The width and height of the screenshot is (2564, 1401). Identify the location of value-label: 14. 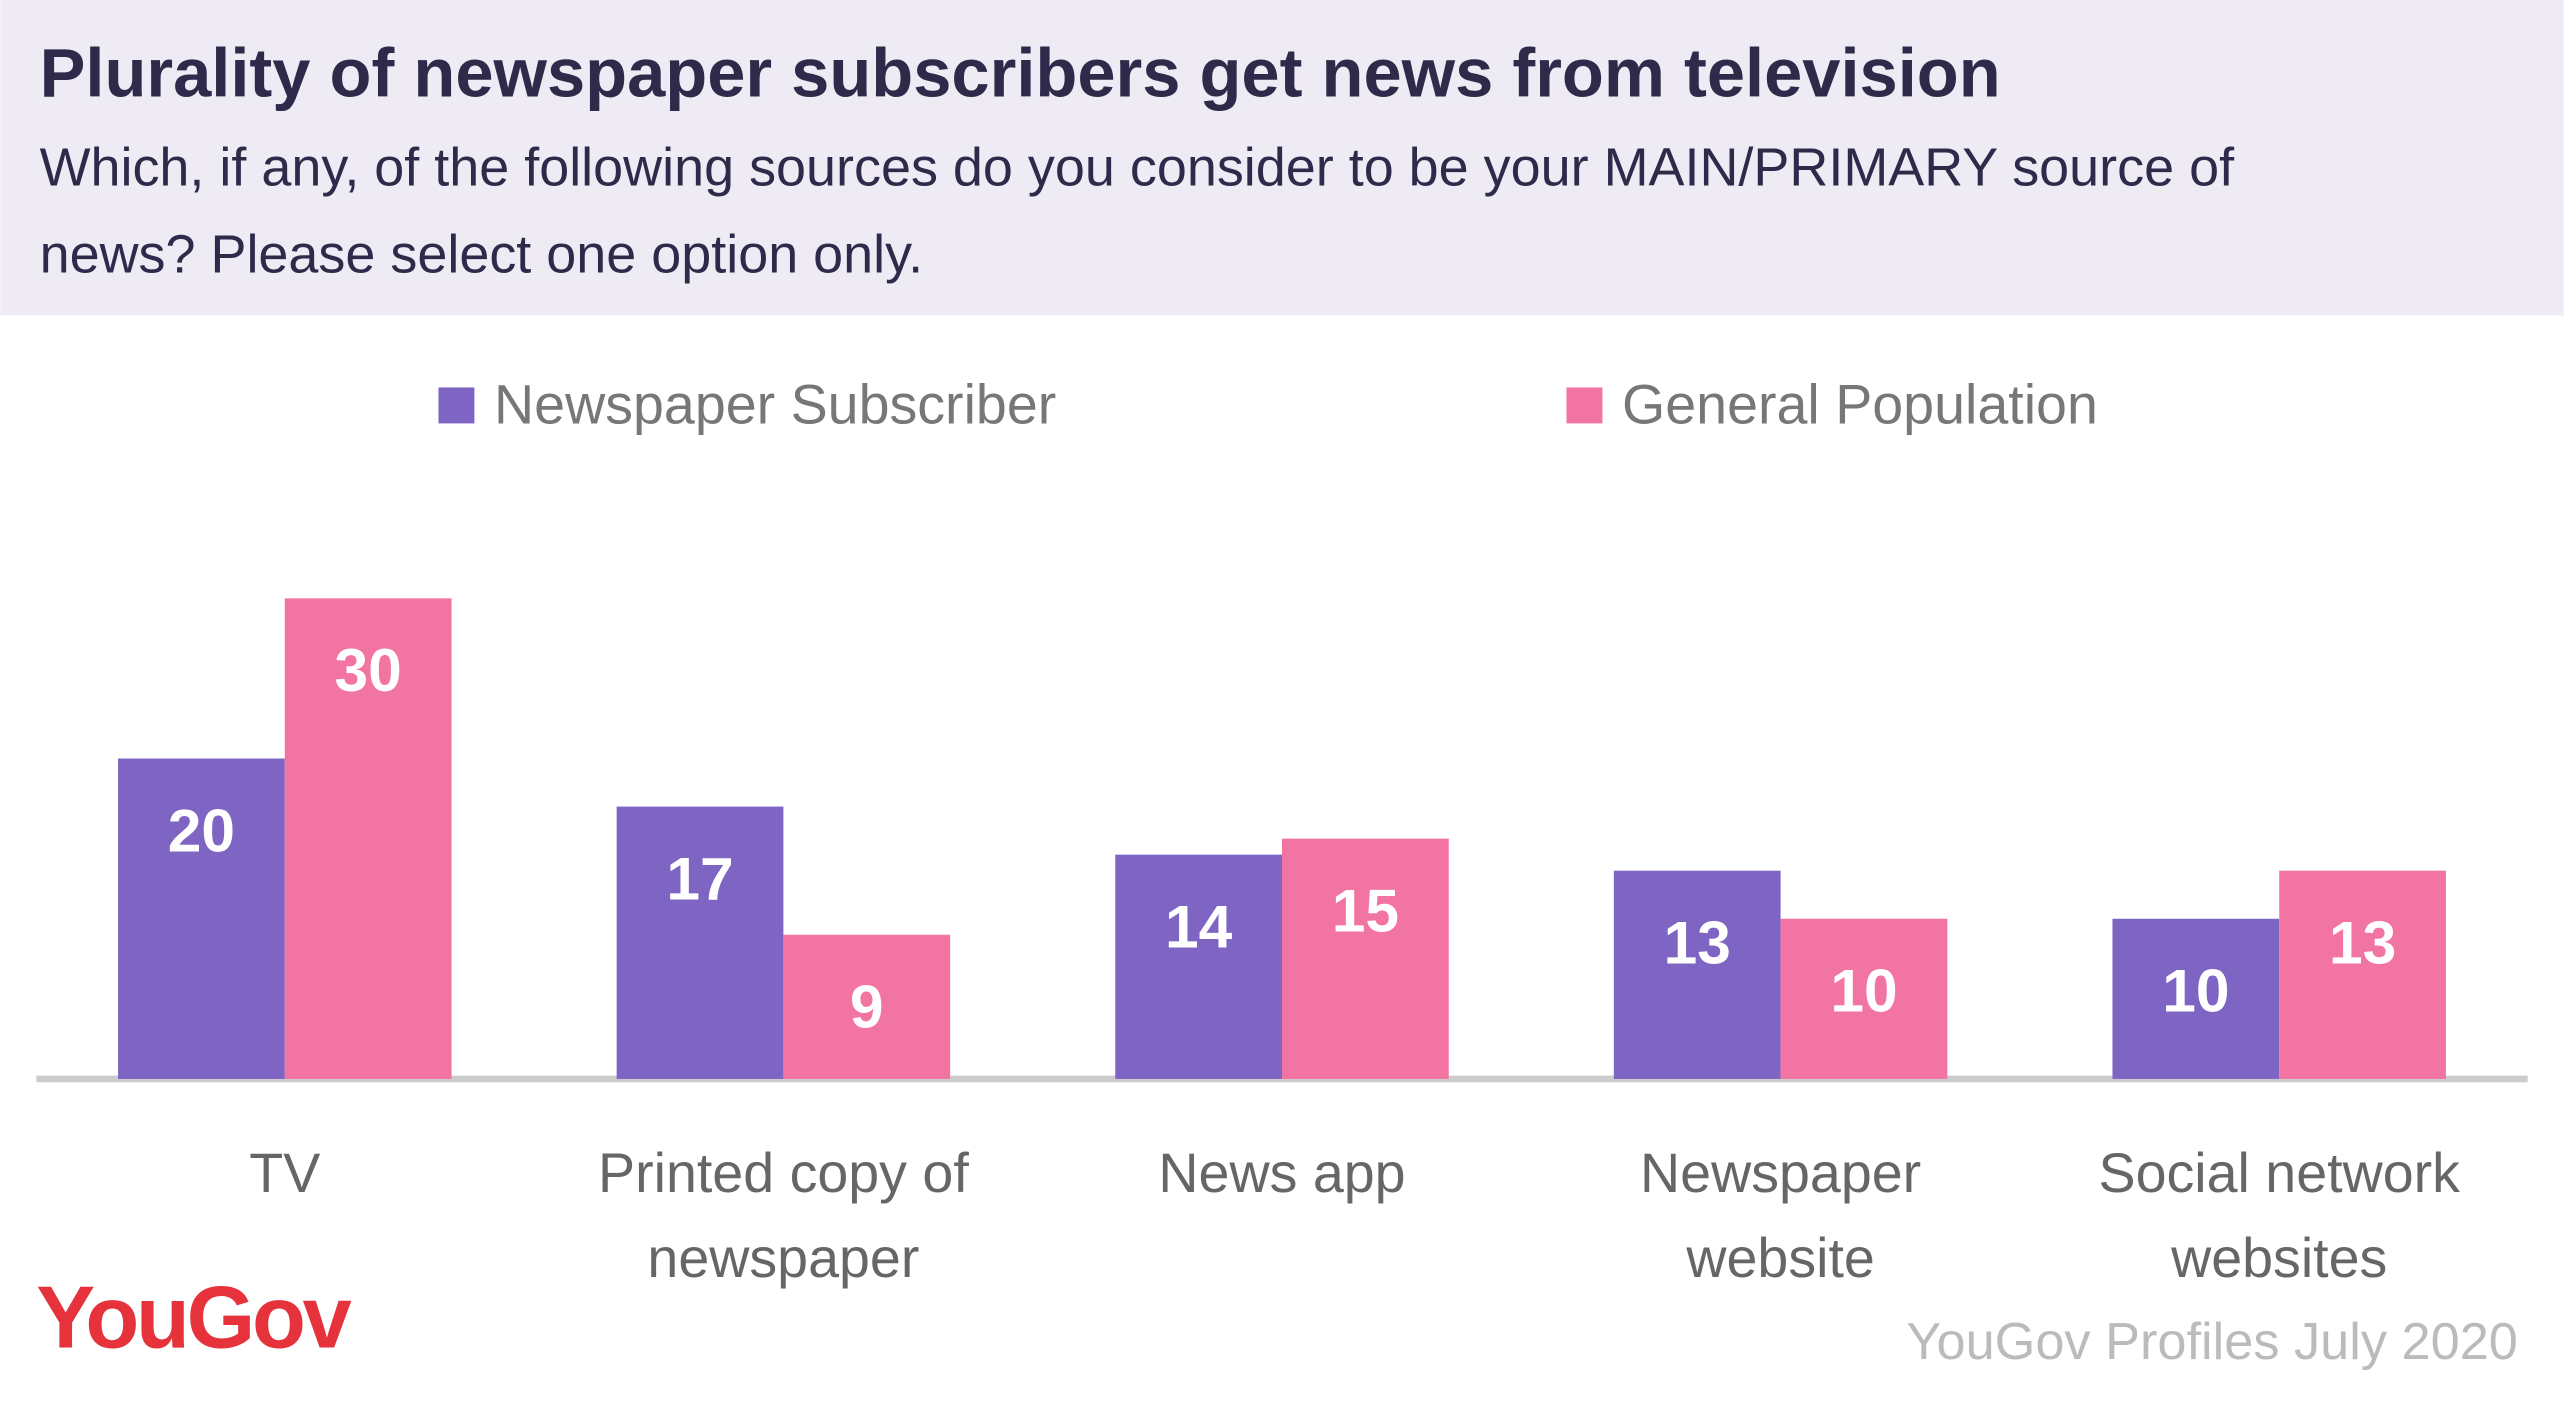
(1199, 926).